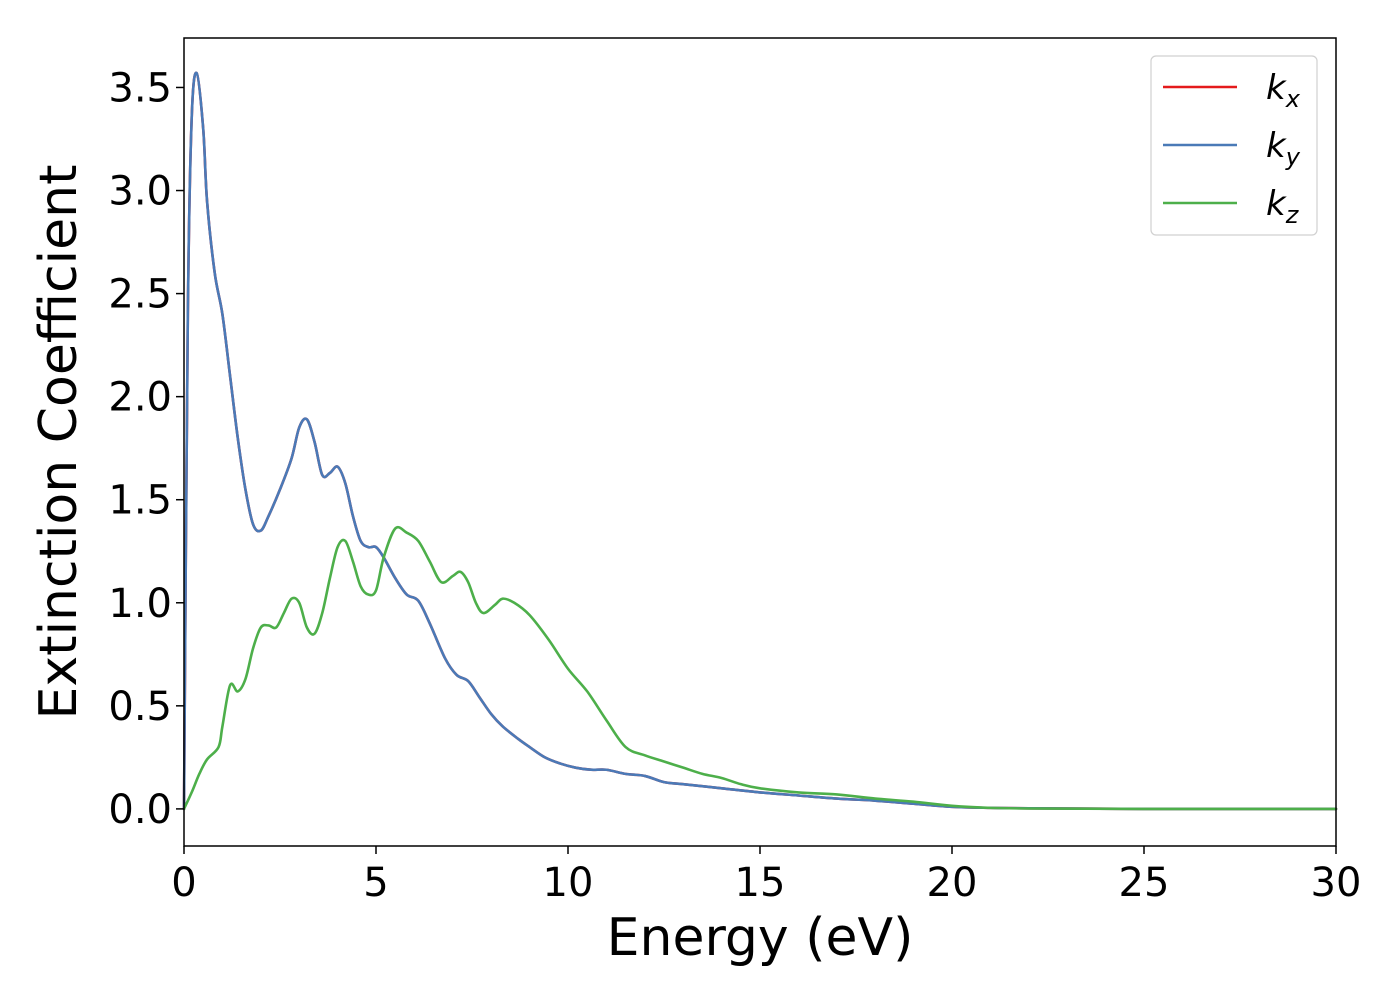  What do you see at coordinates (140, 295) in the screenshot?
I see `y-tick-label-2-5: 2.5` at bounding box center [140, 295].